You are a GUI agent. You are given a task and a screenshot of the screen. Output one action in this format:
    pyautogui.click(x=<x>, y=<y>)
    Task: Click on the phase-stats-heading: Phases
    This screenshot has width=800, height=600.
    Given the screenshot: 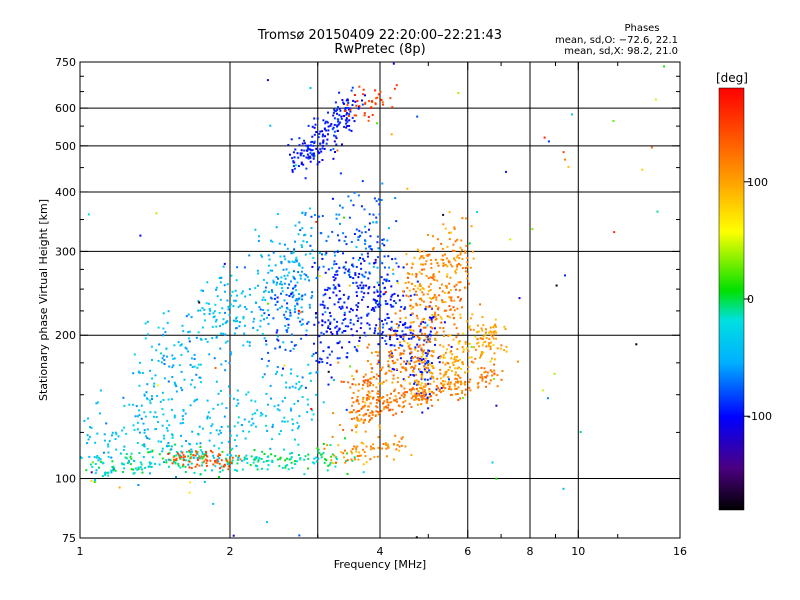 What is the action you would take?
    pyautogui.click(x=641, y=28)
    